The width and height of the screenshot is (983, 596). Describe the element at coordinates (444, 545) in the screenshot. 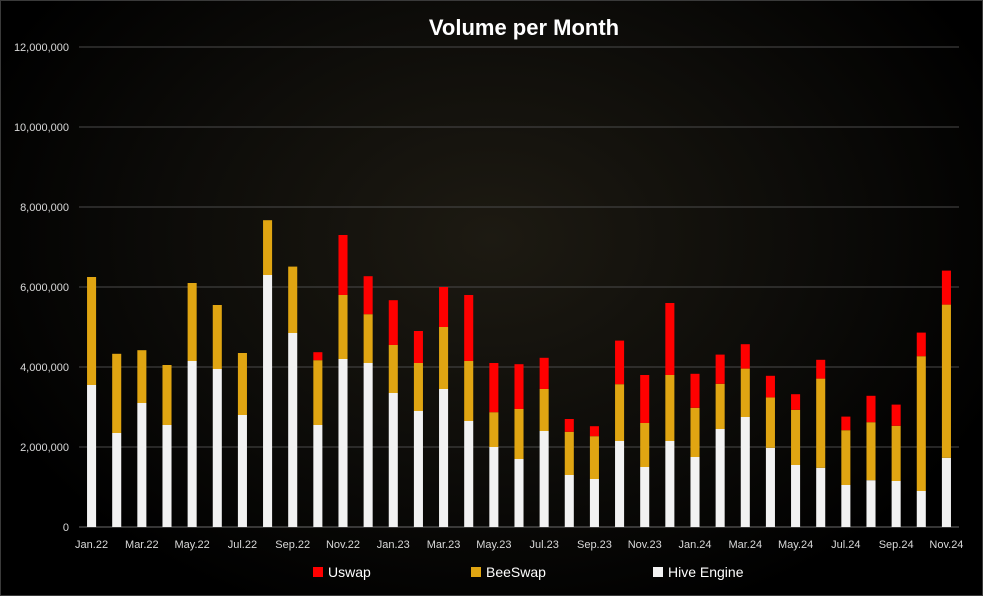

I see `x-tick-label: Mar.23` at that location.